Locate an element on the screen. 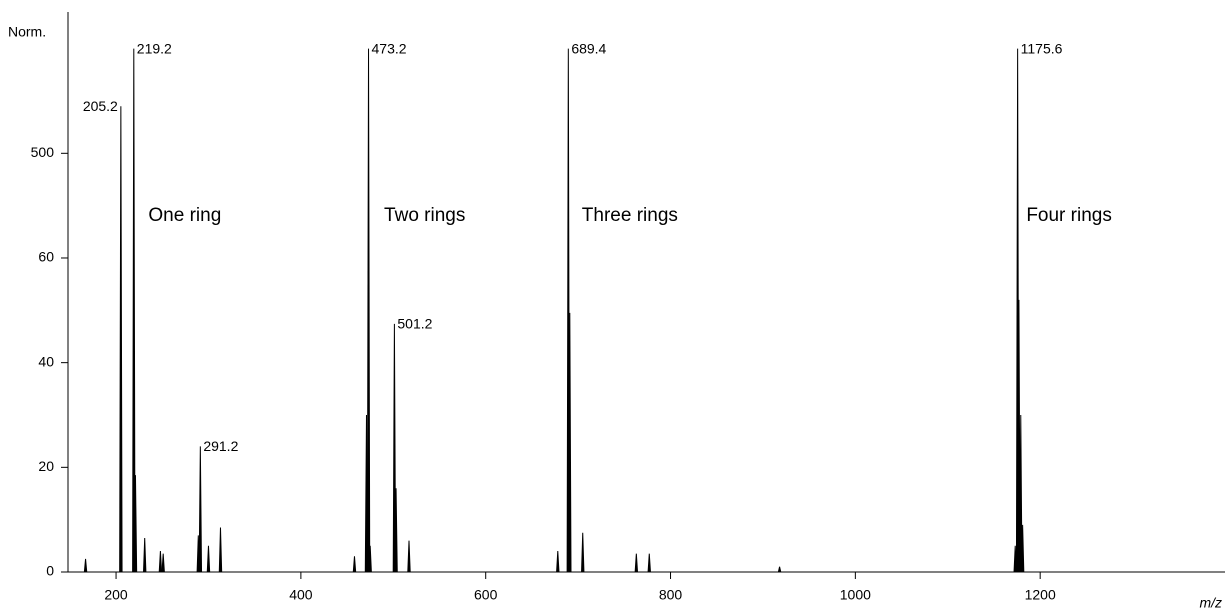  y-tick-label: 500 is located at coordinates (43, 152).